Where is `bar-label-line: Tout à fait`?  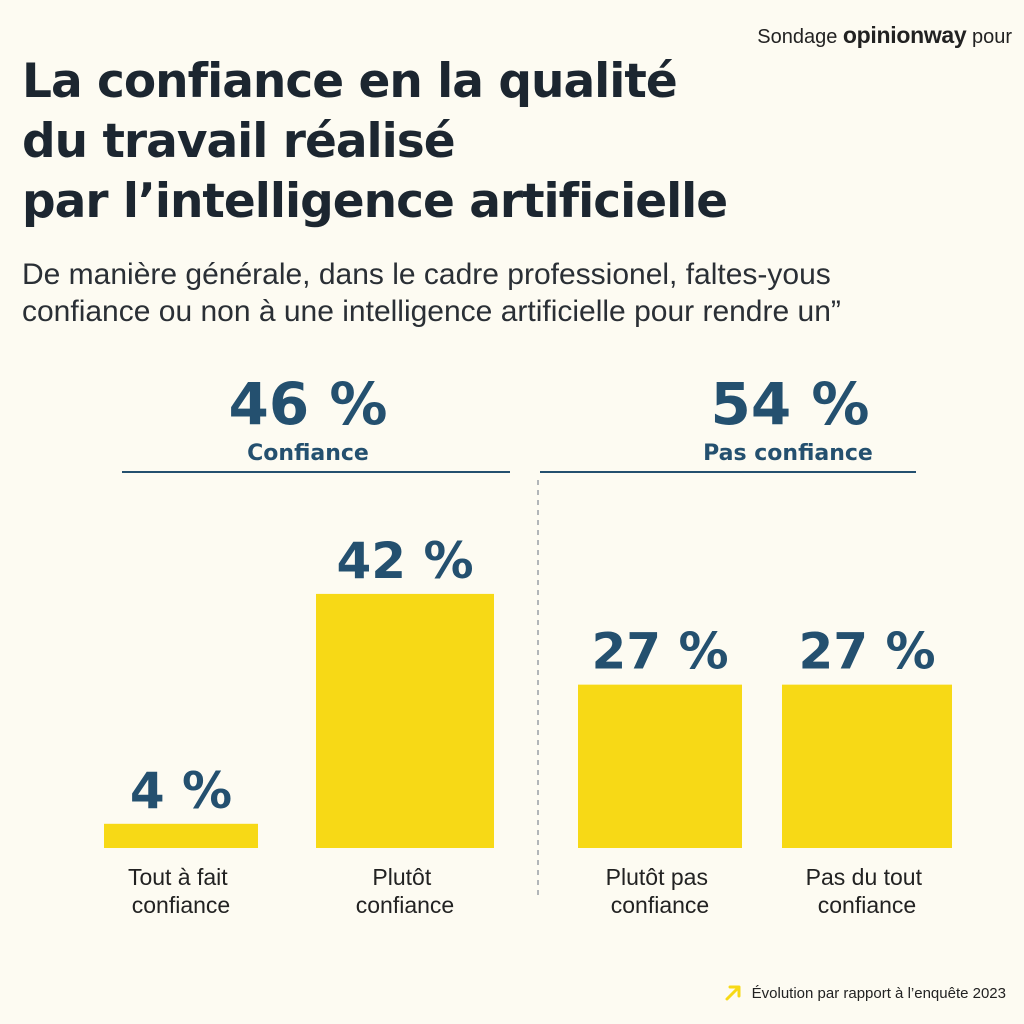
bar-label-line: Tout à fait is located at coordinates (178, 877).